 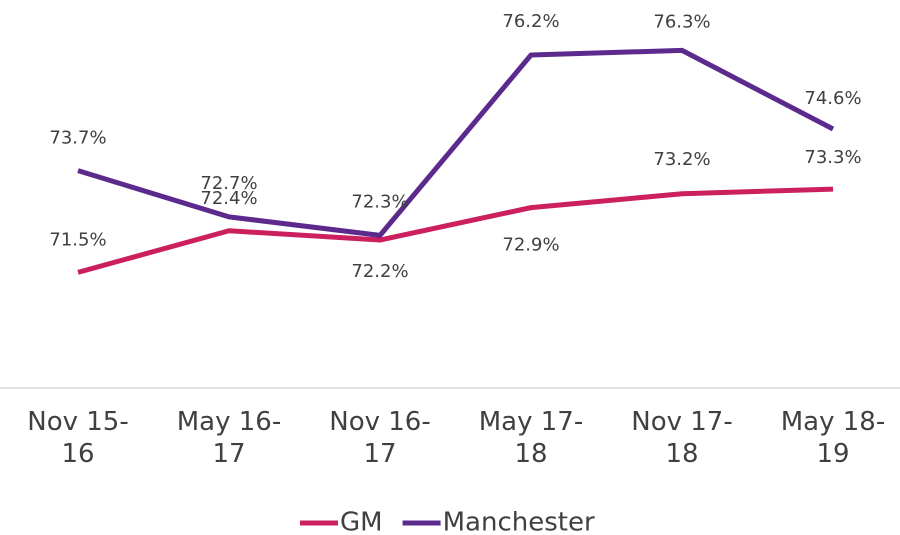 What do you see at coordinates (229, 438) in the screenshot?
I see `x-tick-label: May 16-17` at bounding box center [229, 438].